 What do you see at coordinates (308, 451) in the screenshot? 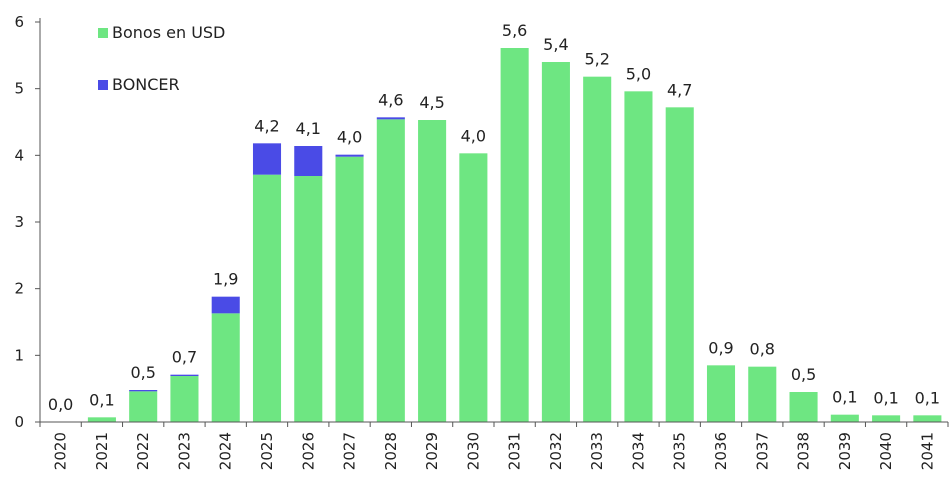
I see `x-tick-label-2026: 2026` at bounding box center [308, 451].